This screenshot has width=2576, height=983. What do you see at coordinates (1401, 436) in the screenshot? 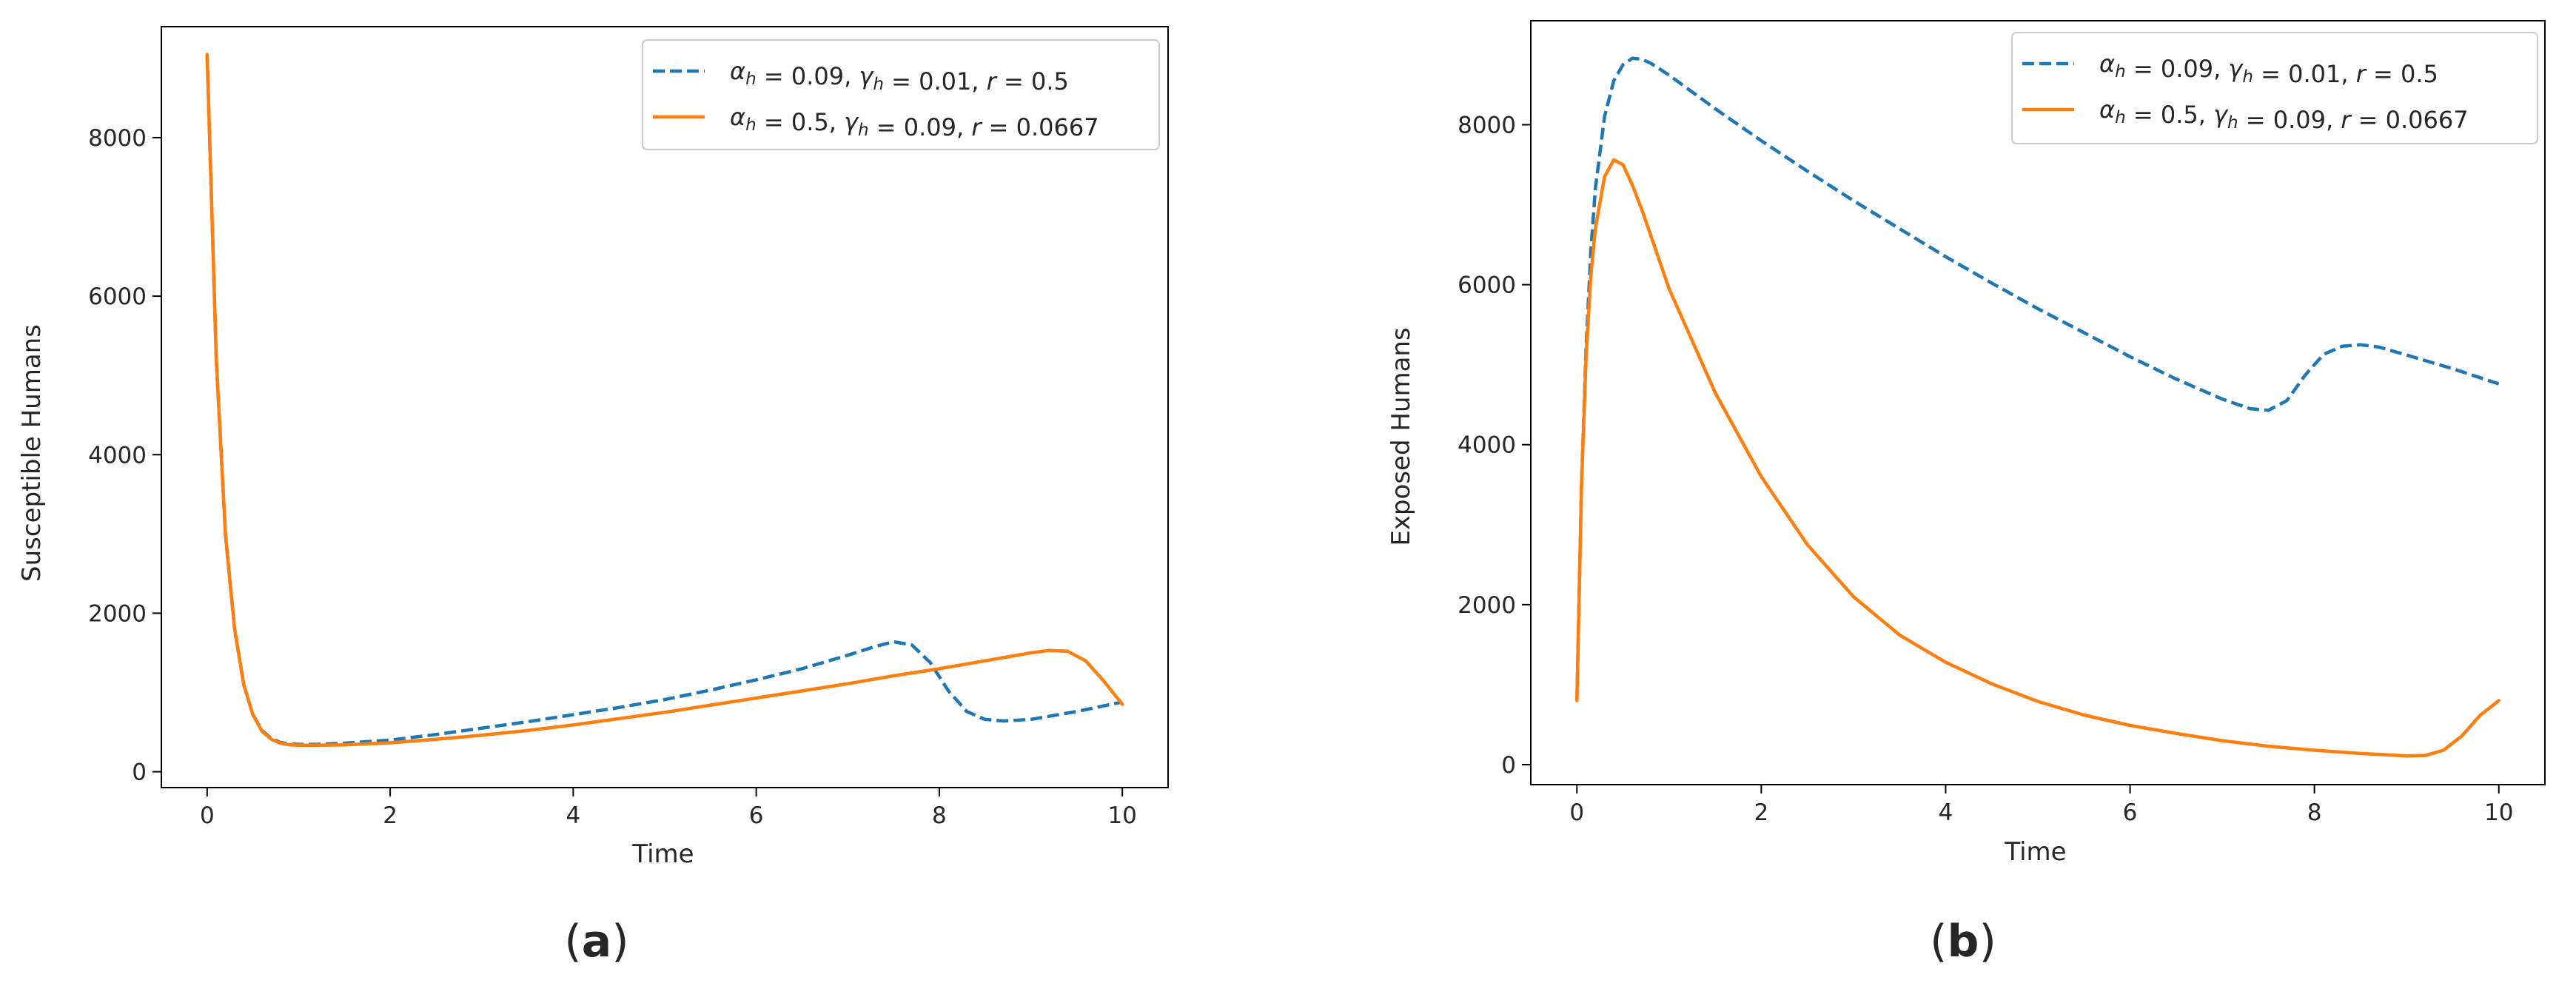
I see `panel-b-ylabel: Exposed Humans` at bounding box center [1401, 436].